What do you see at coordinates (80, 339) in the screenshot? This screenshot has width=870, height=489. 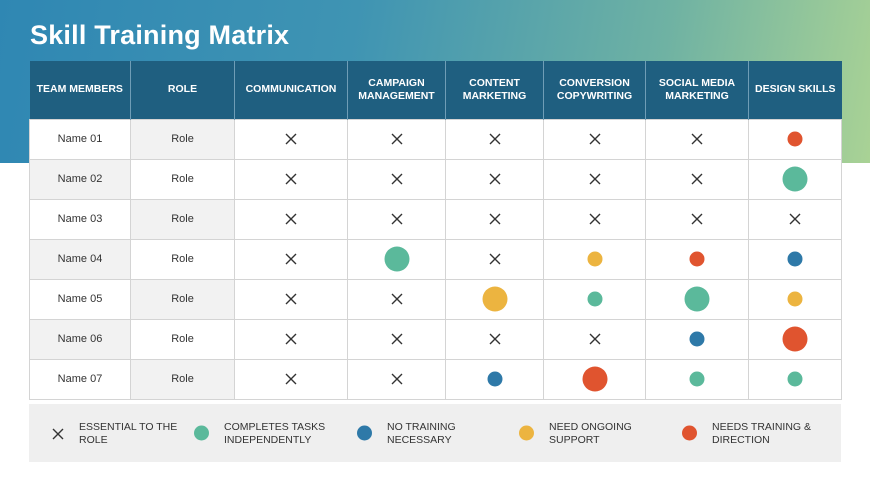 I see `member-name-cell: Name 06` at bounding box center [80, 339].